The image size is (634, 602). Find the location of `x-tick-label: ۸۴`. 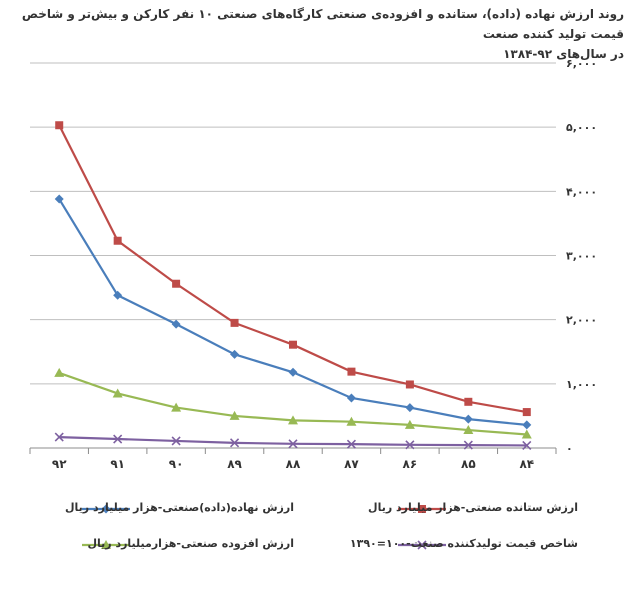

x-tick-label: ۸۴ is located at coordinates (526, 464).